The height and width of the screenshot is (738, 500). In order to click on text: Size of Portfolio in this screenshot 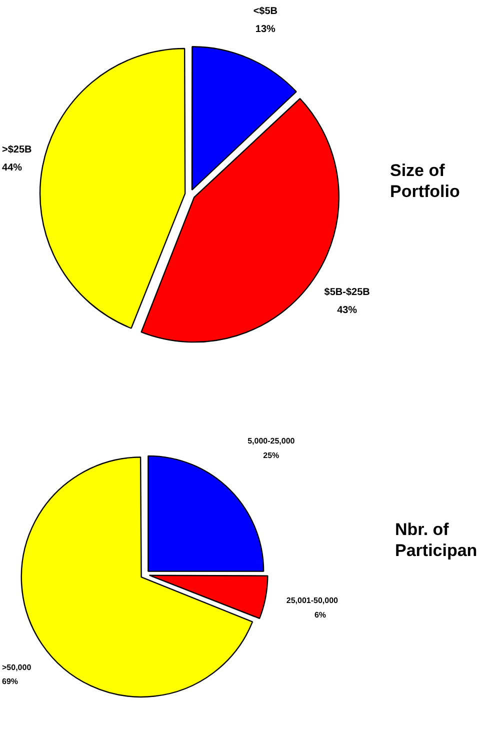, I will do `click(425, 181)`.